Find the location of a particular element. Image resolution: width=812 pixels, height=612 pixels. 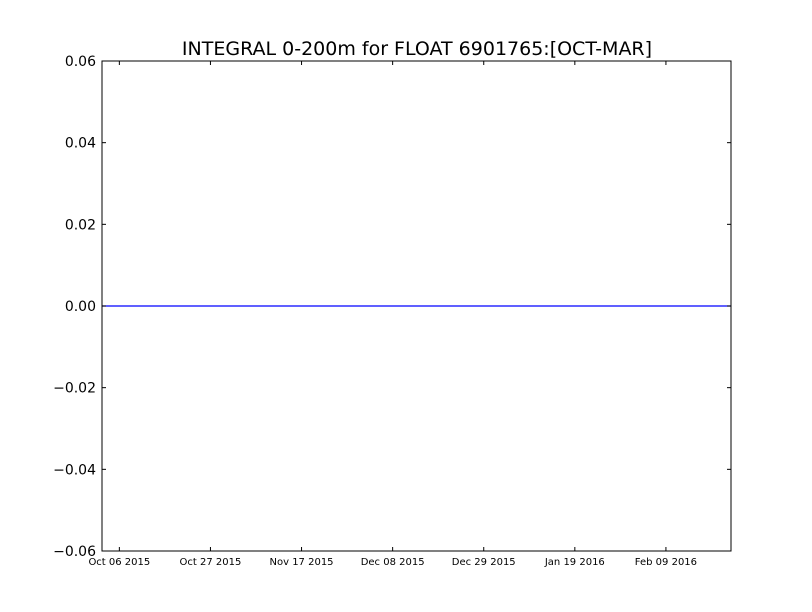

x-tick-label: Jan 19 2016 is located at coordinates (574, 562).